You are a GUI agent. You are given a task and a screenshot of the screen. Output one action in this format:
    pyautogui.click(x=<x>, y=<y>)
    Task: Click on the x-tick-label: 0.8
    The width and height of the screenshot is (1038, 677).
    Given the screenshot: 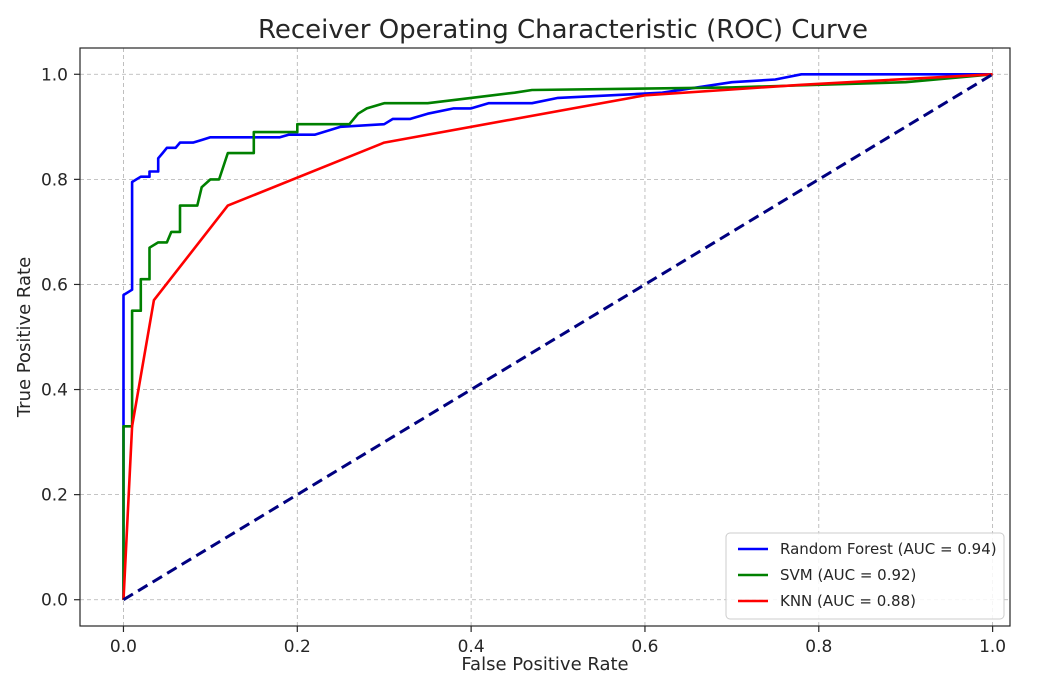 What is the action you would take?
    pyautogui.click(x=818, y=647)
    